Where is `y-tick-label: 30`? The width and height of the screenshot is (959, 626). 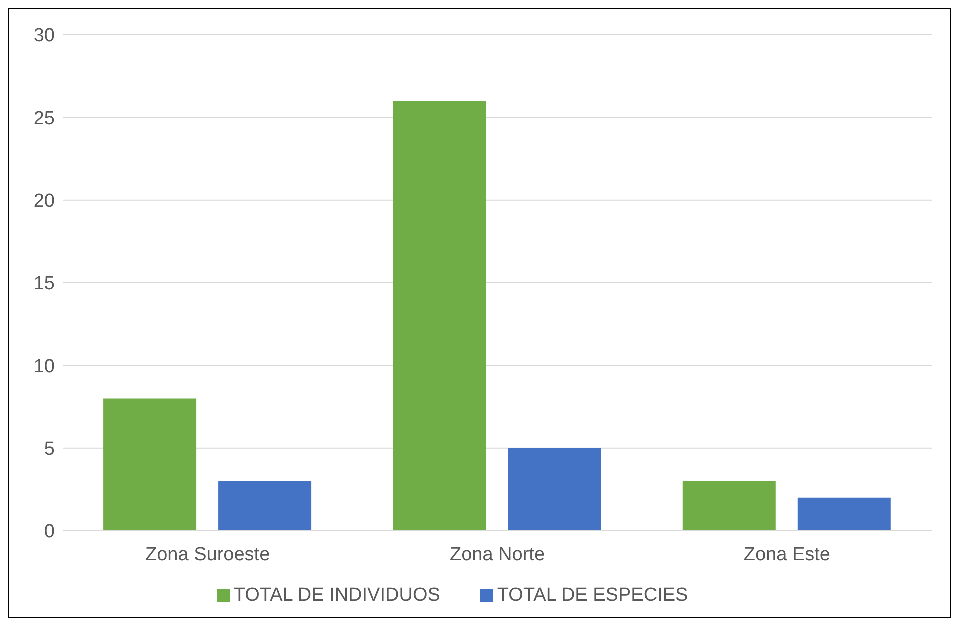 y-tick-label: 30 is located at coordinates (44, 36).